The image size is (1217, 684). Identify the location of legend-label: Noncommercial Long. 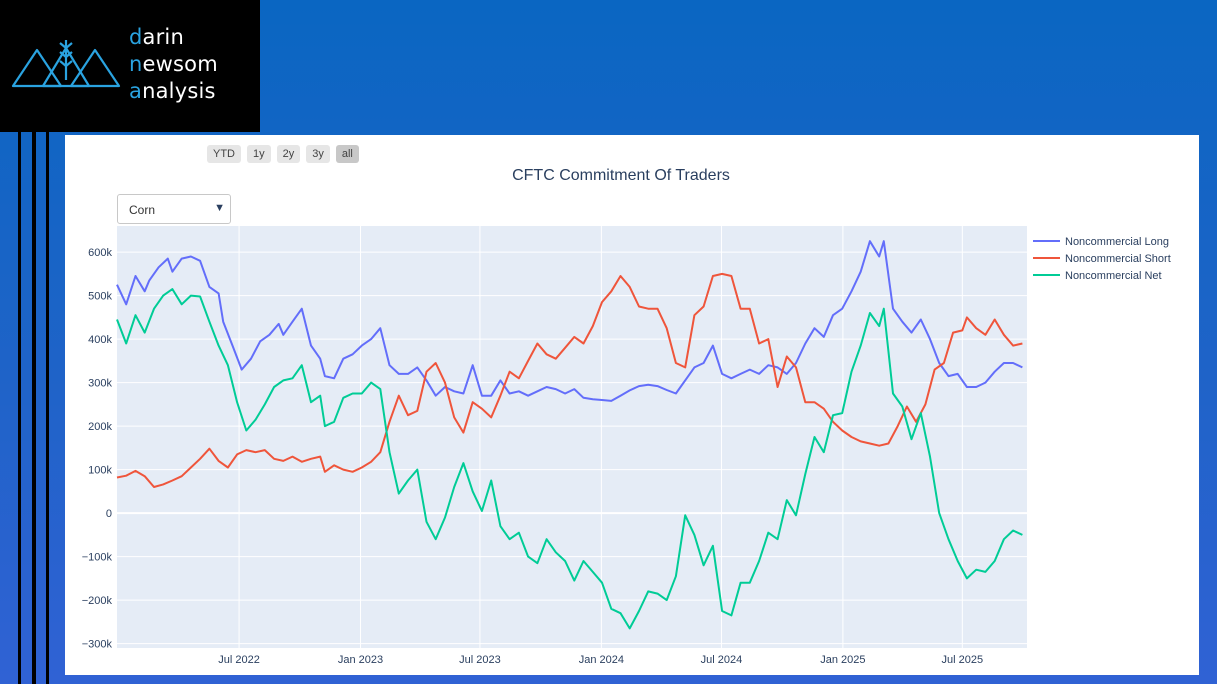
(1117, 242).